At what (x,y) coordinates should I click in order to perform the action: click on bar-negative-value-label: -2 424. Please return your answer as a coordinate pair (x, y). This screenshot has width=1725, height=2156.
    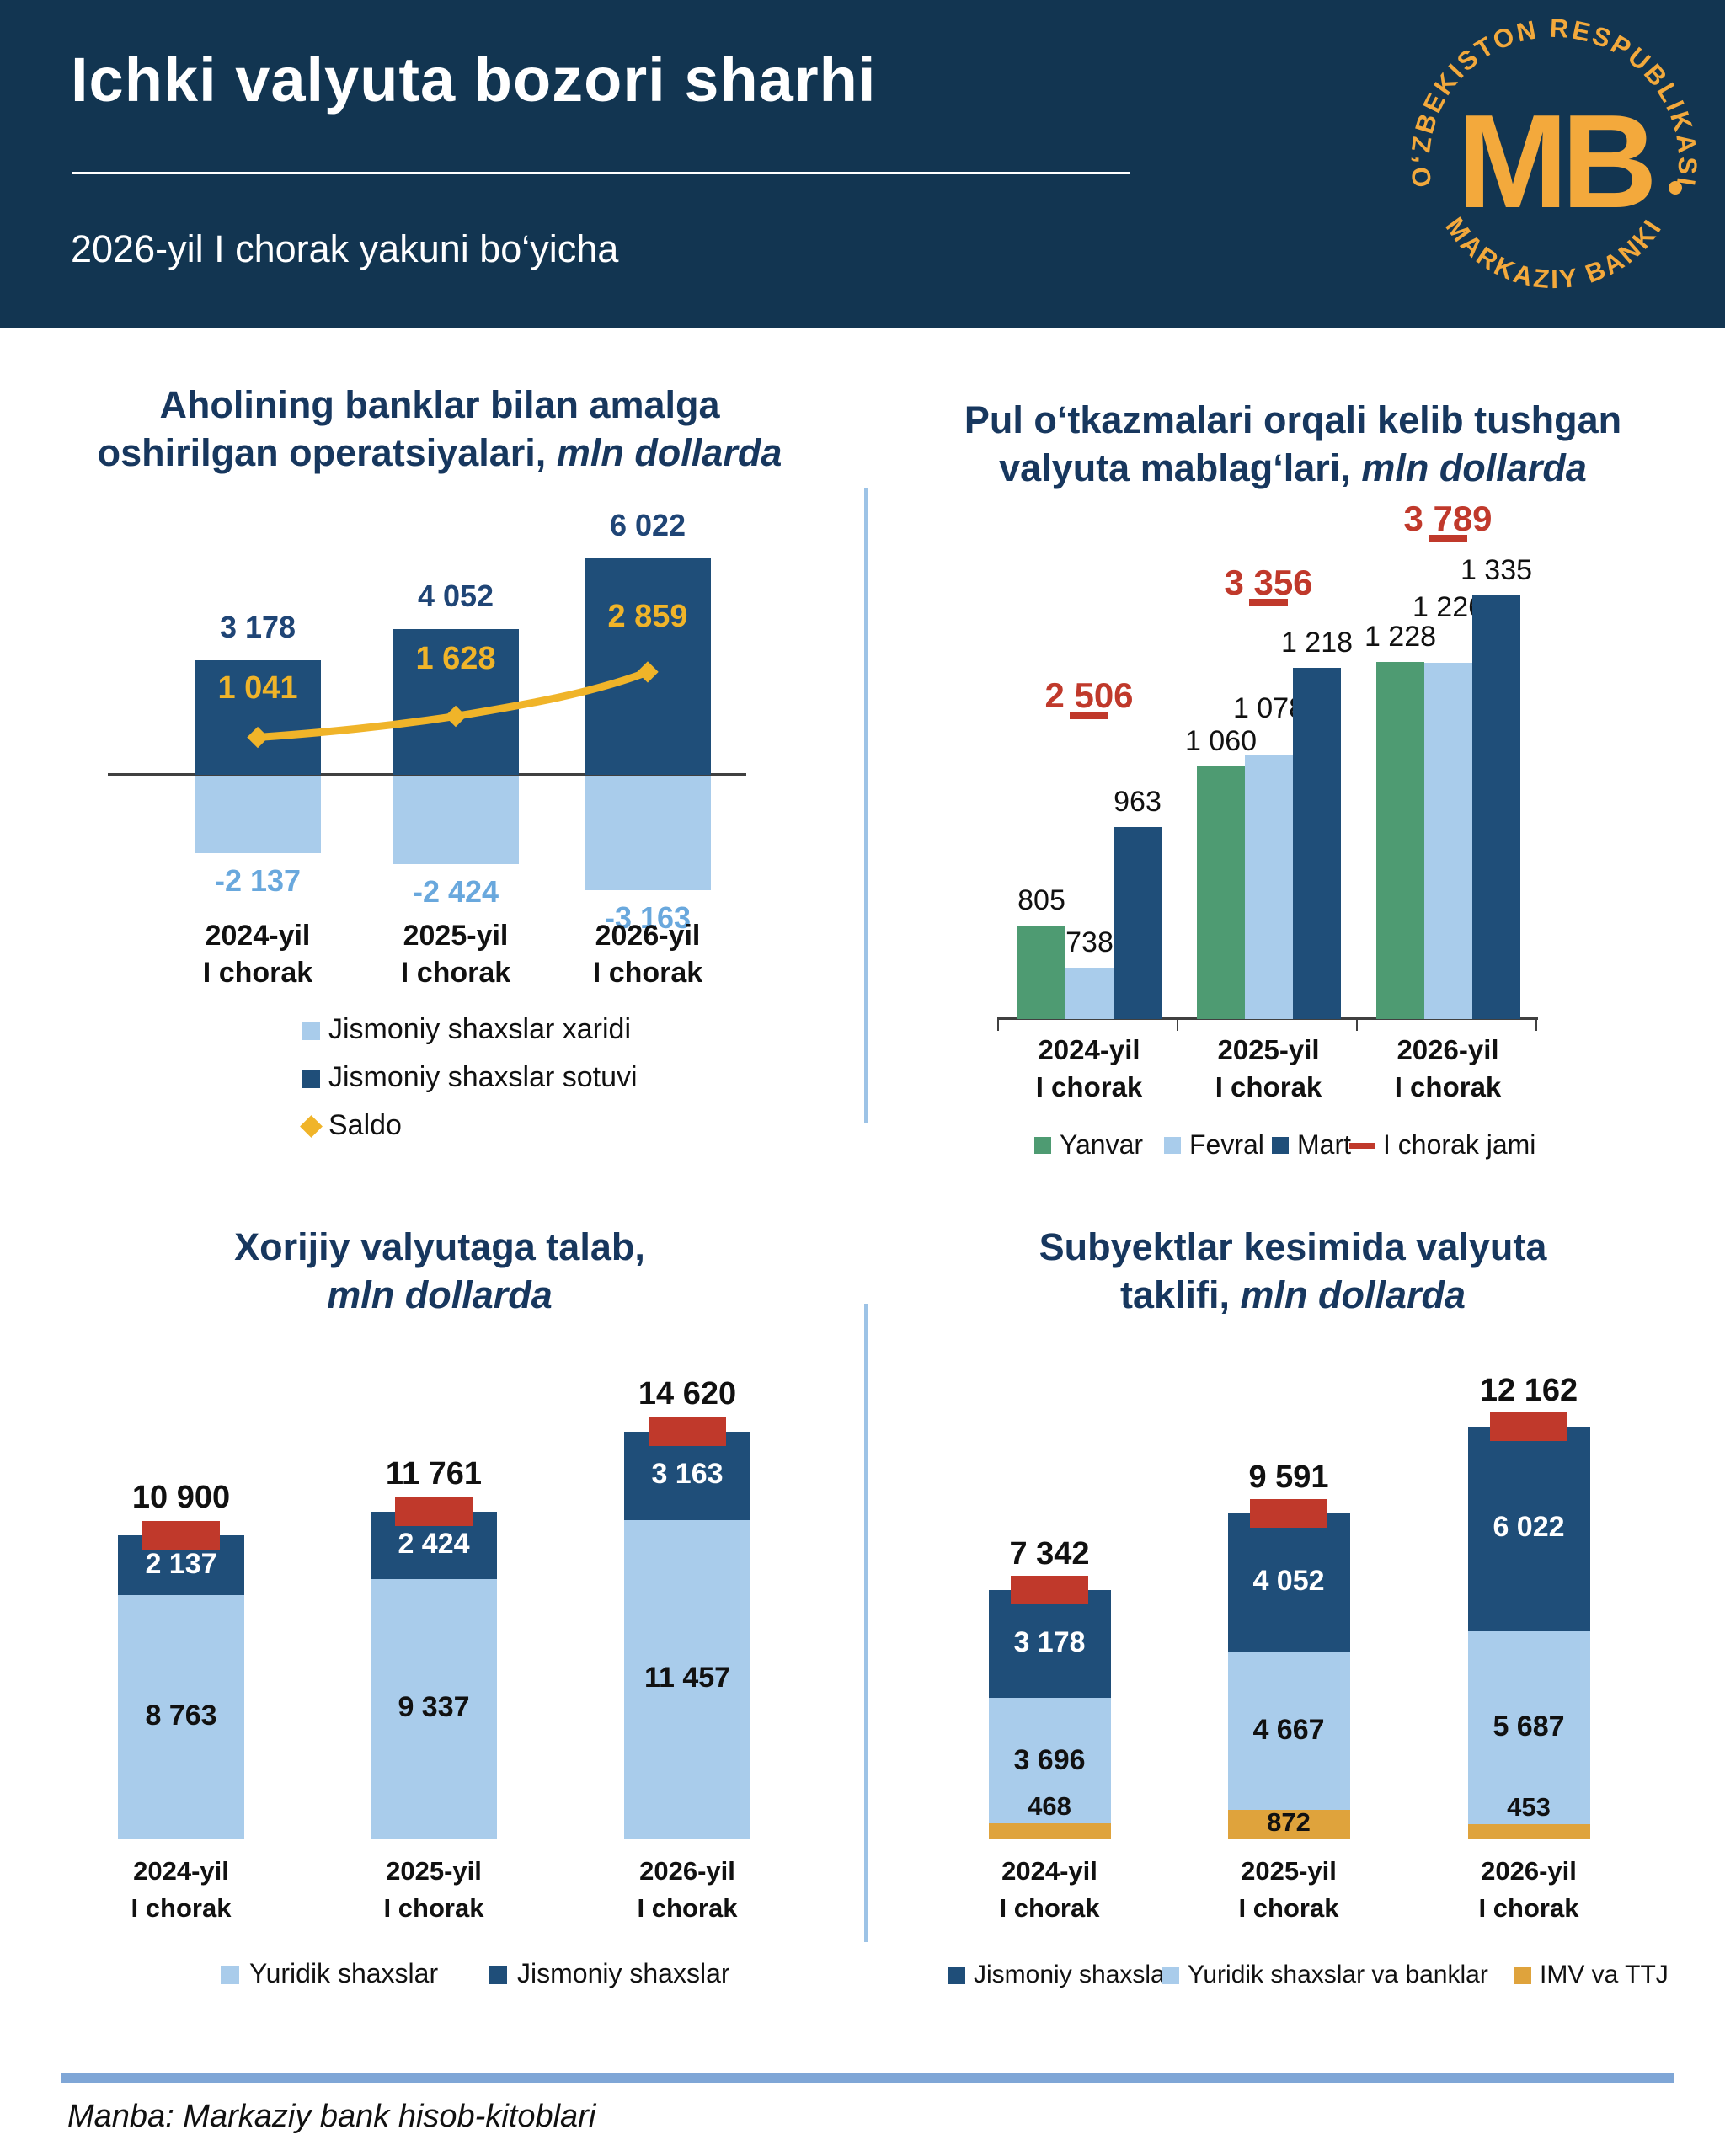
    Looking at the image, I should click on (455, 891).